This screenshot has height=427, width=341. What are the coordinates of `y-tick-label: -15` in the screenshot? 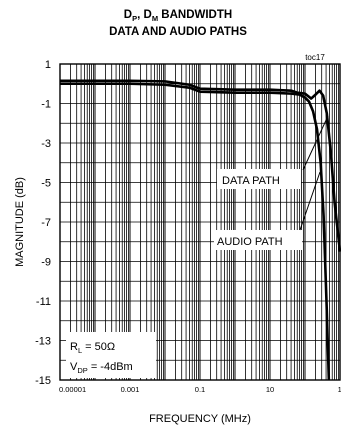 It's located at (43, 381).